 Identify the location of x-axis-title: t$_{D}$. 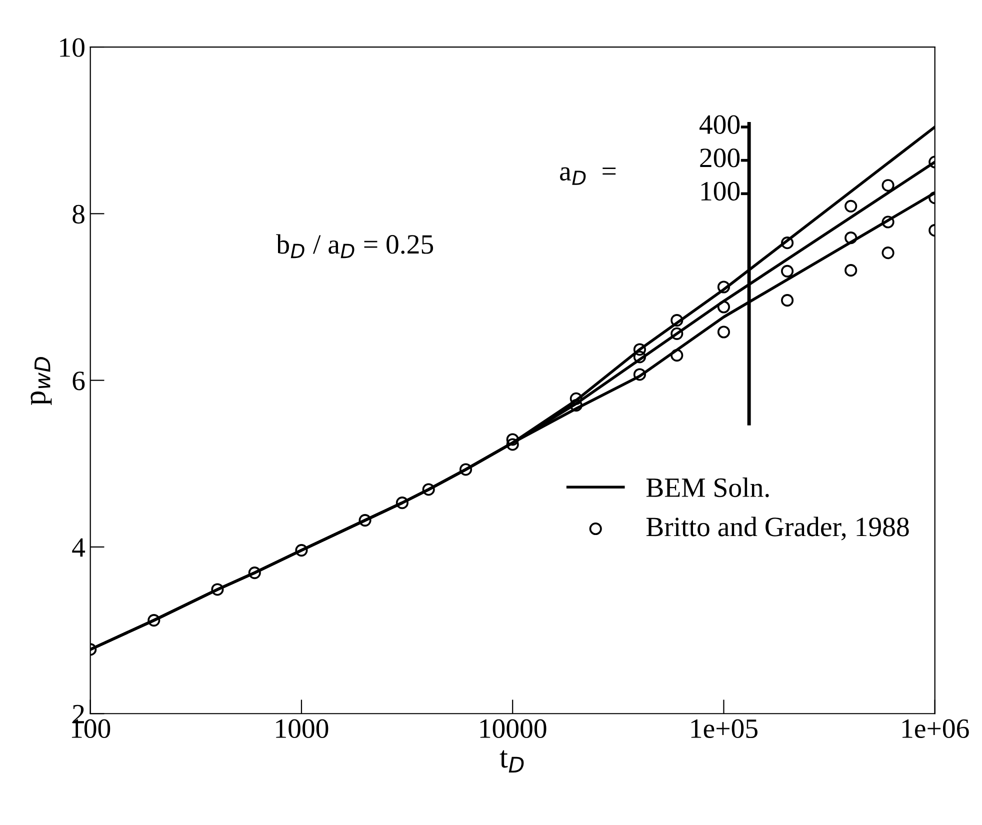
(512, 761).